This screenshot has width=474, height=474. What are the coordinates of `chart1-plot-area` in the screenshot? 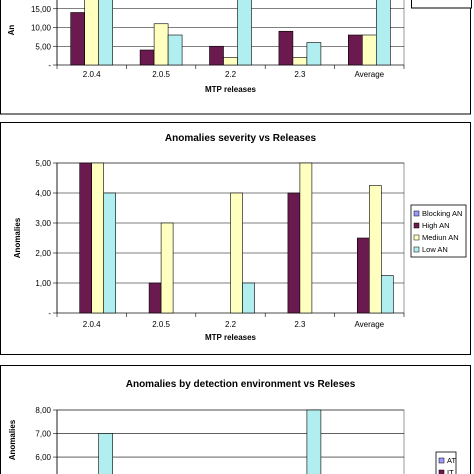 It's located at (230, 33).